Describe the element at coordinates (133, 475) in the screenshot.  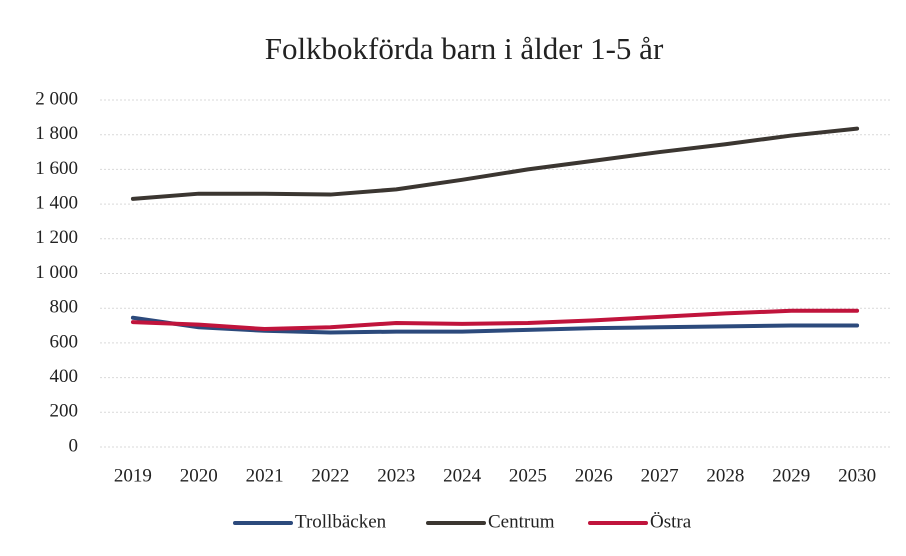
I see `x-tick-label: 2019` at that location.